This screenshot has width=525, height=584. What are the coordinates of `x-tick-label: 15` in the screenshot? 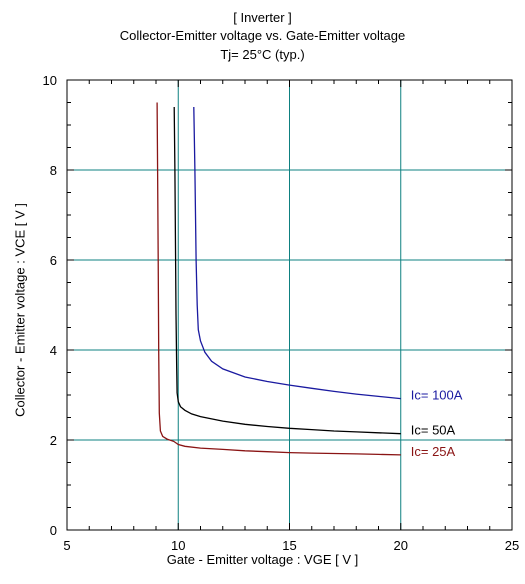 It's located at (289, 545).